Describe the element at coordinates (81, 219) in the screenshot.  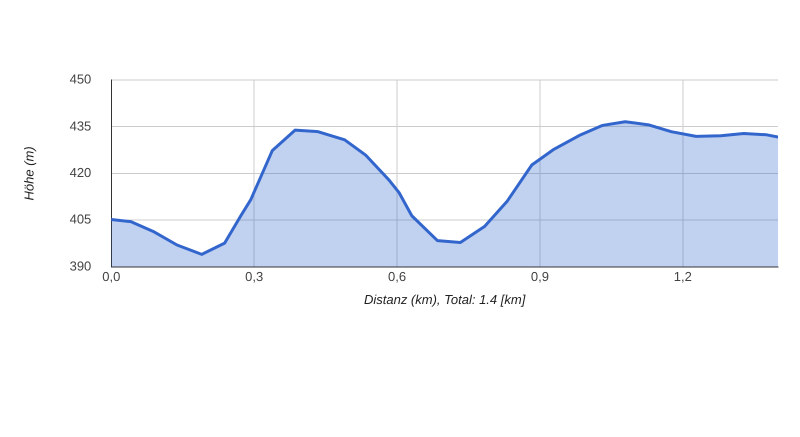
I see `y-tick-label: 405` at that location.